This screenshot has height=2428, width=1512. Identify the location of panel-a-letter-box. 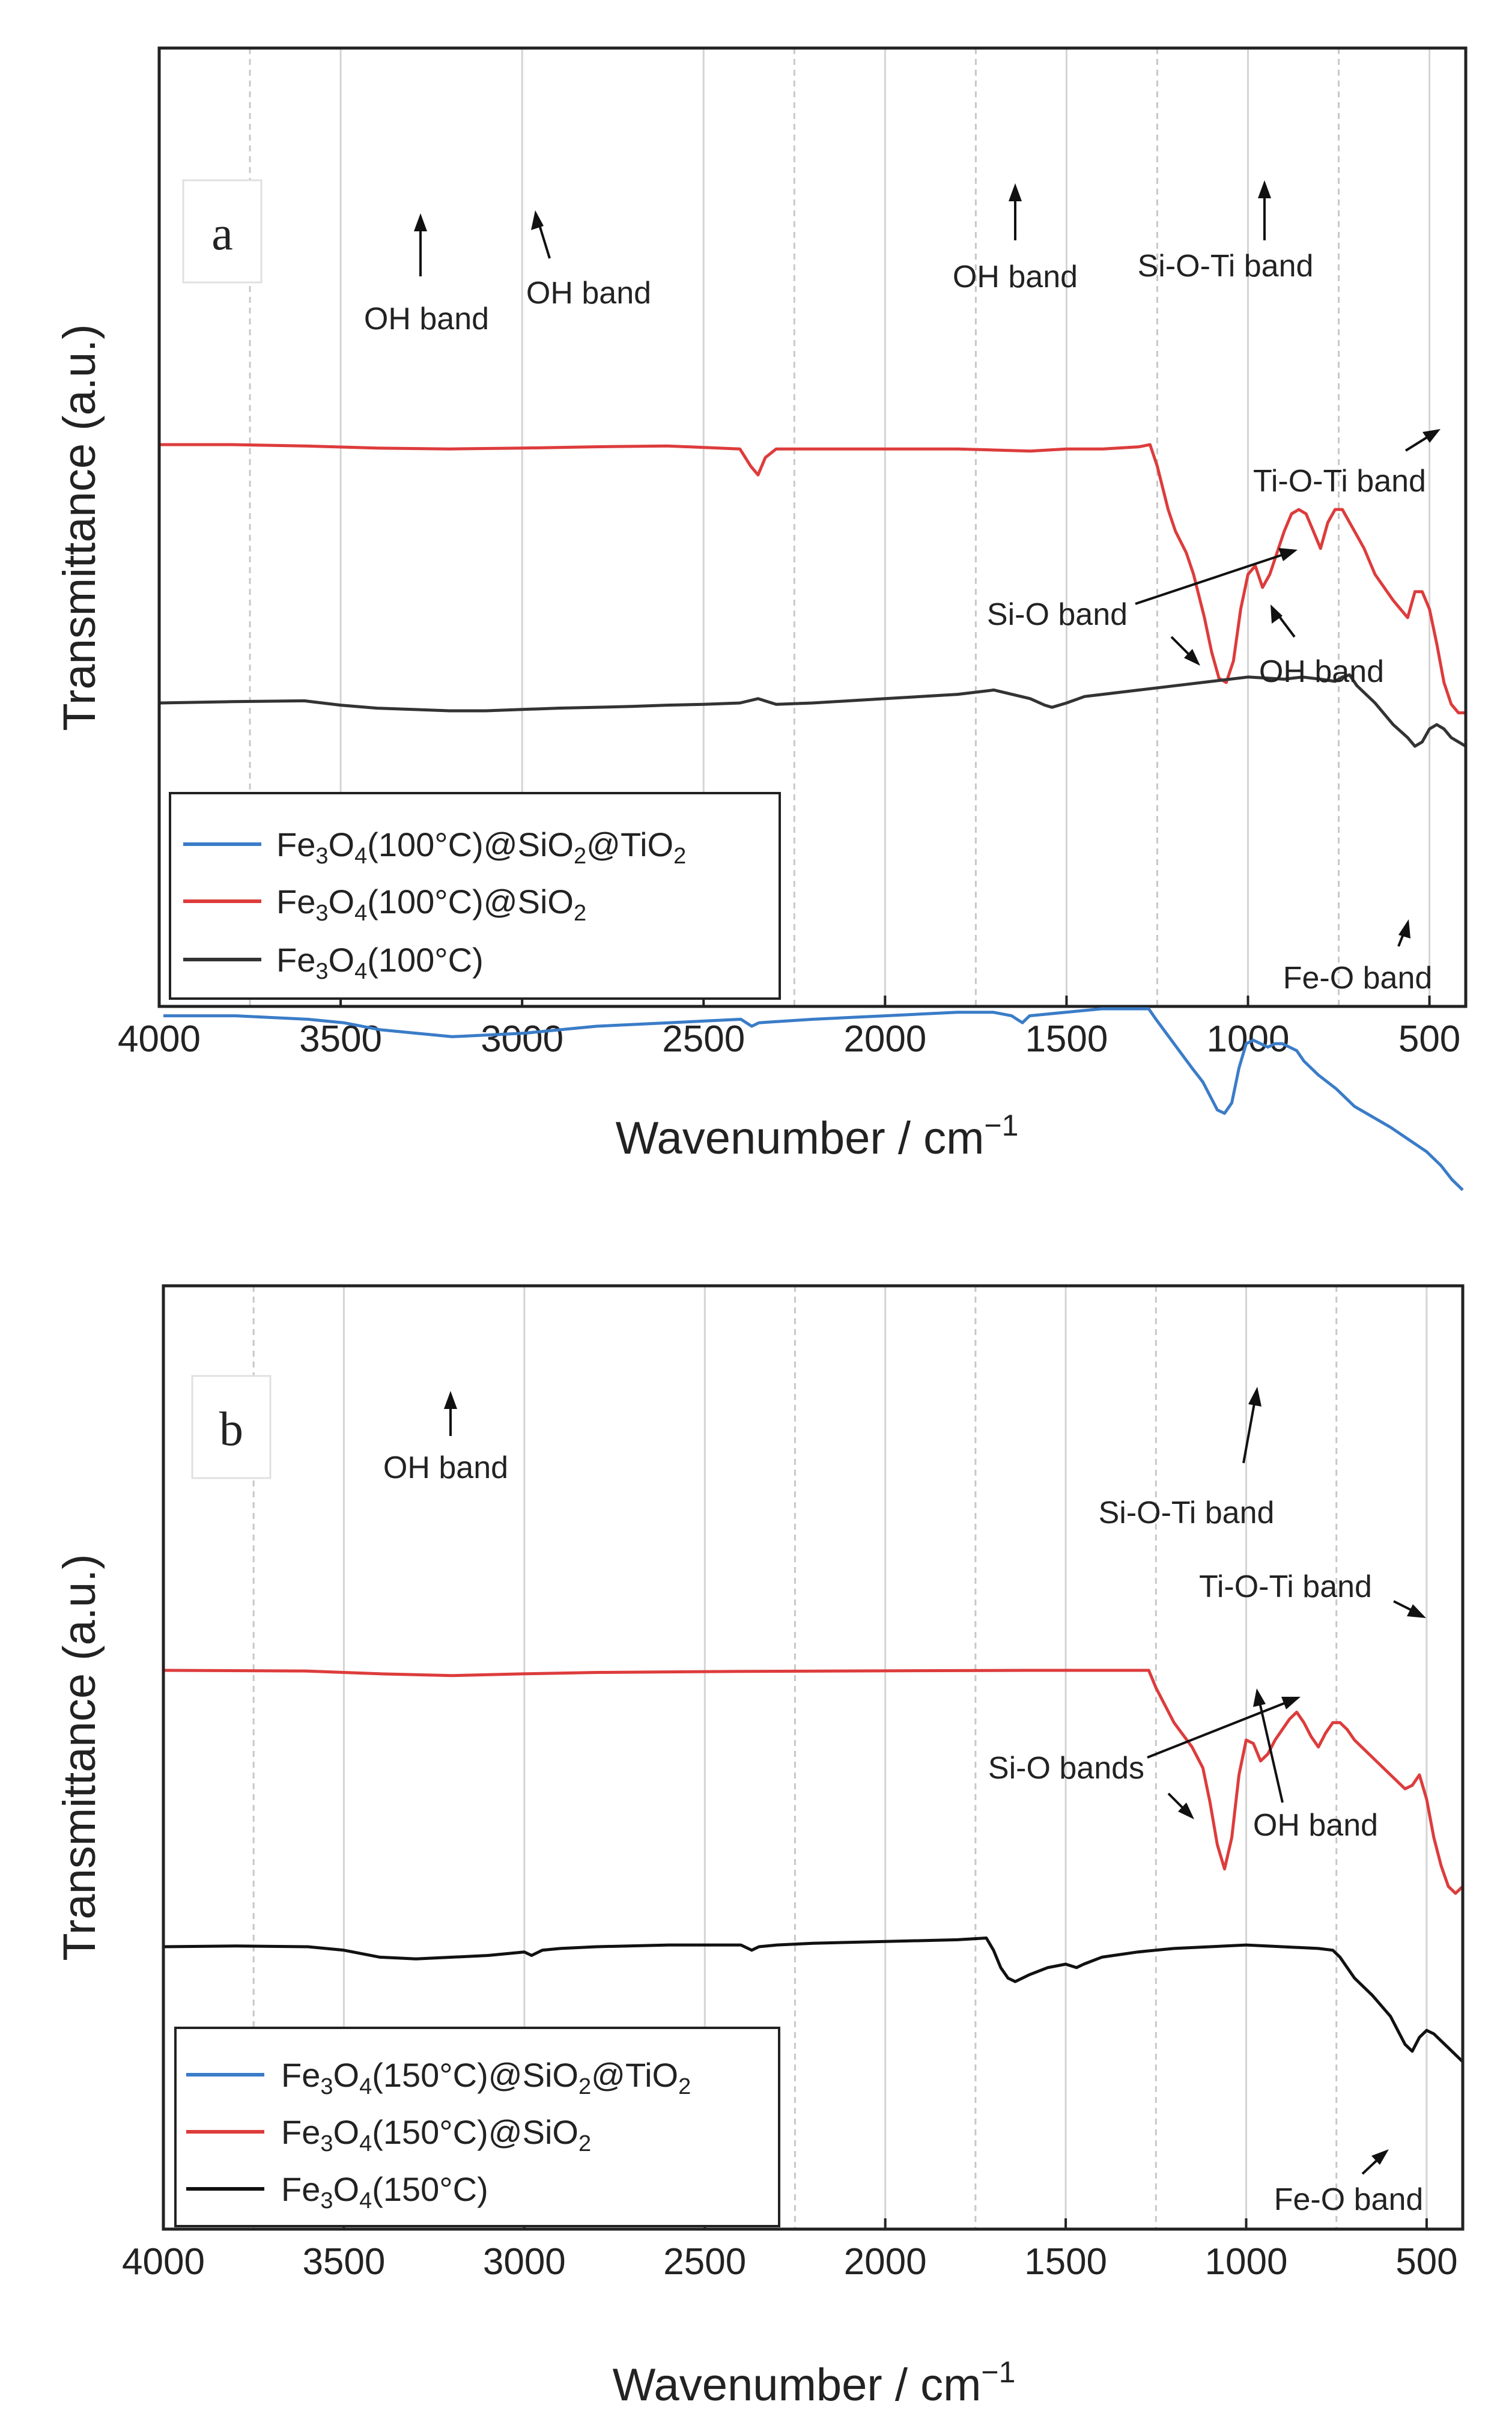
(223, 231).